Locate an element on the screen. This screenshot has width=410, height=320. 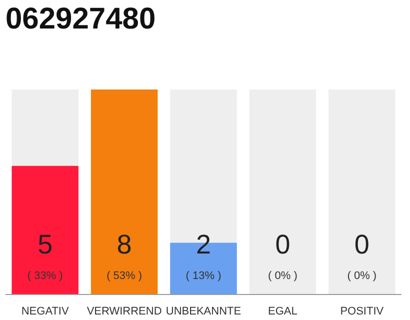
annotation: ( 53% ) is located at coordinates (124, 276).